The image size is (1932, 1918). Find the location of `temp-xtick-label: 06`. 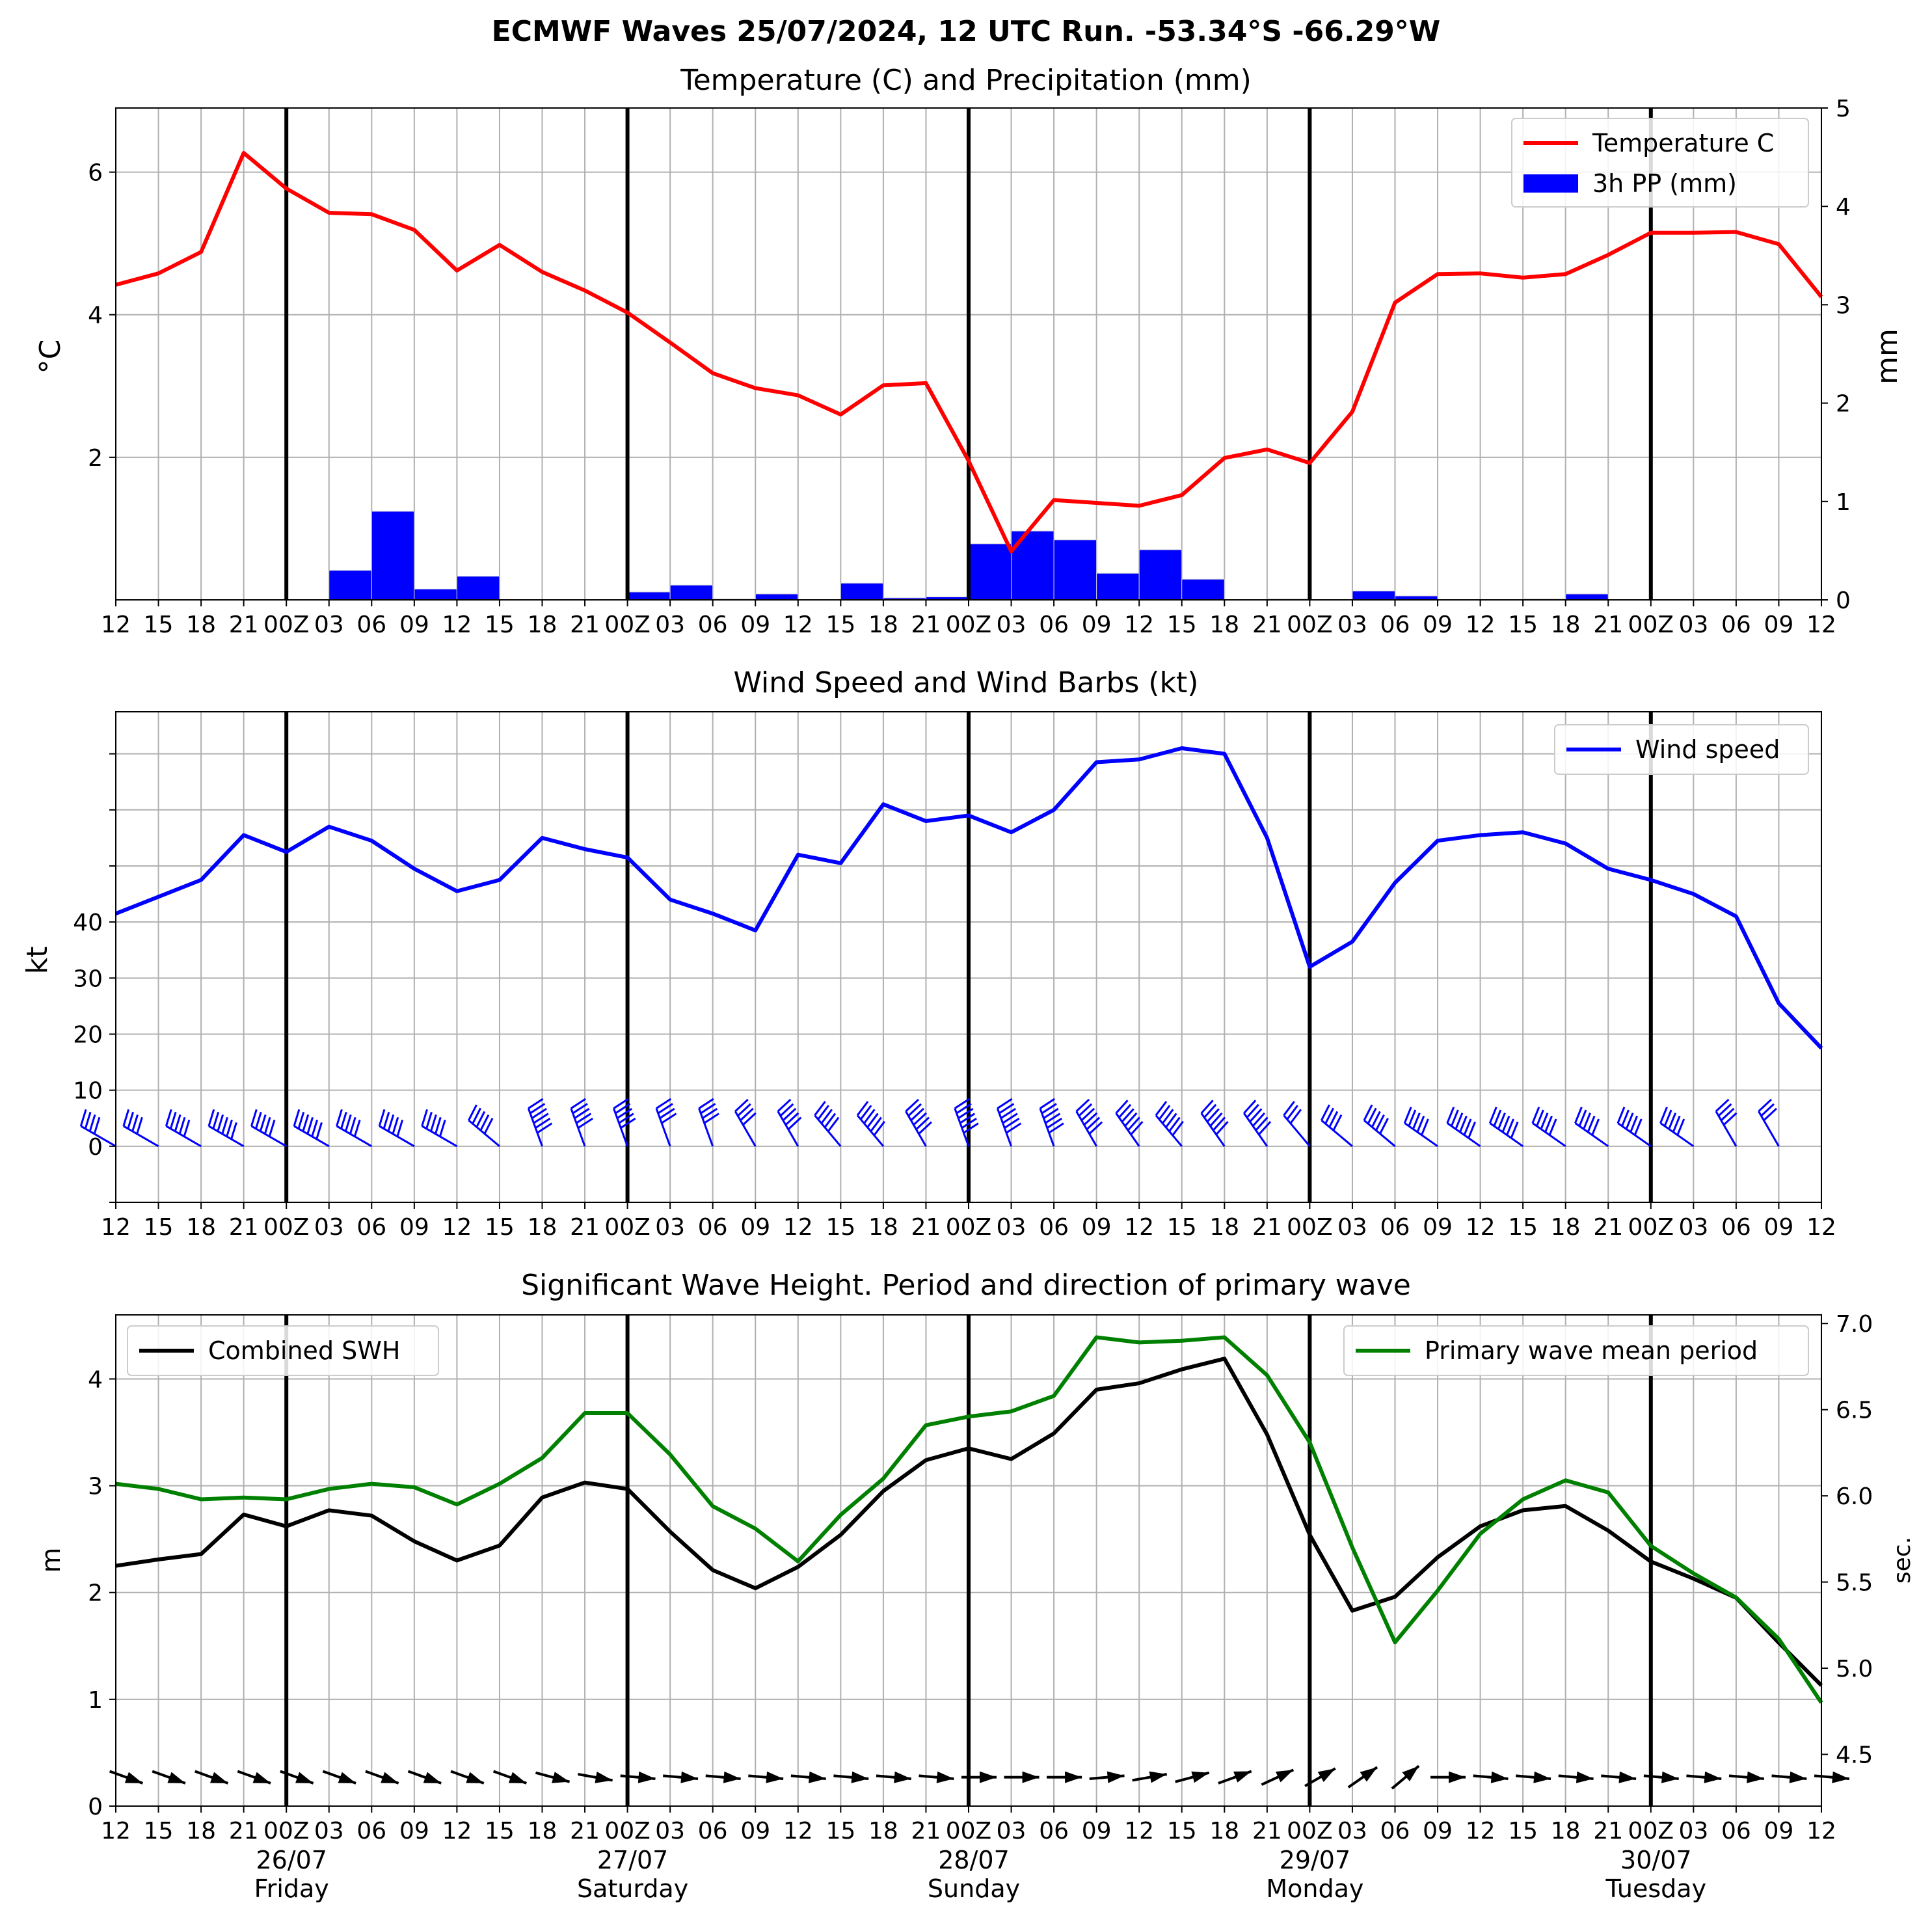

temp-xtick-label: 06 is located at coordinates (1736, 625).